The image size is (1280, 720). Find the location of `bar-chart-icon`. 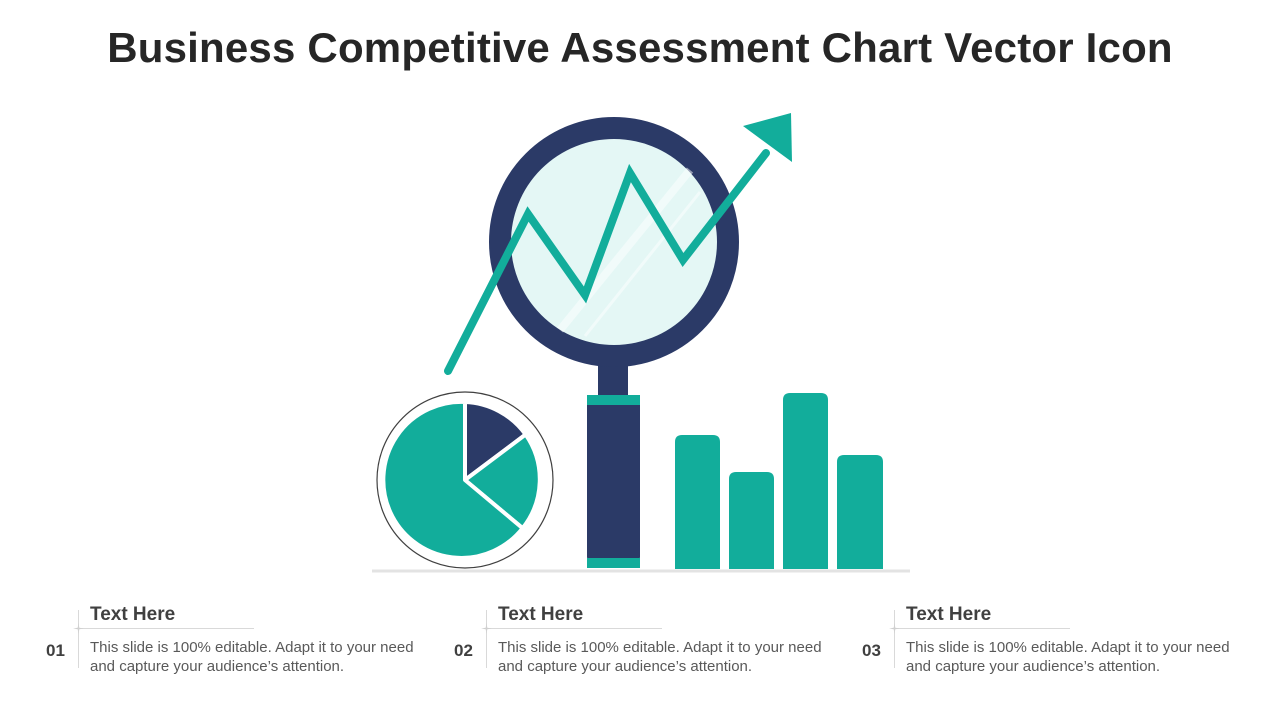

bar-chart-icon is located at coordinates (779, 481).